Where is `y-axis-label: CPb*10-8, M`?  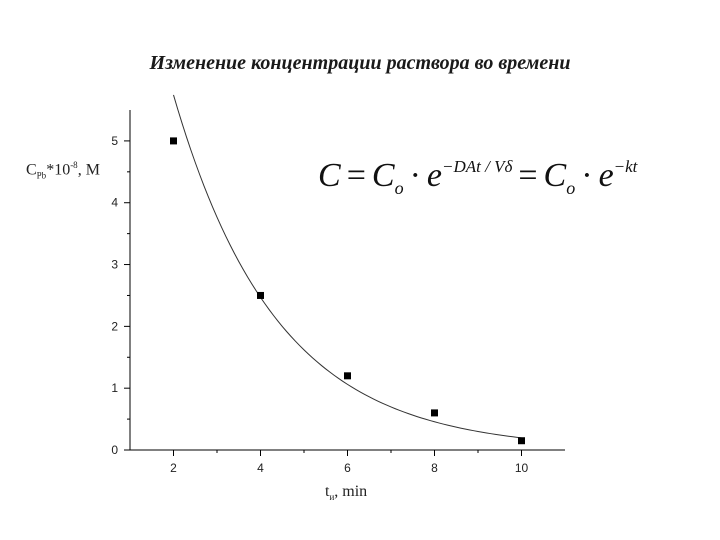
y-axis-label: CPb*10-8, M is located at coordinates (63, 170).